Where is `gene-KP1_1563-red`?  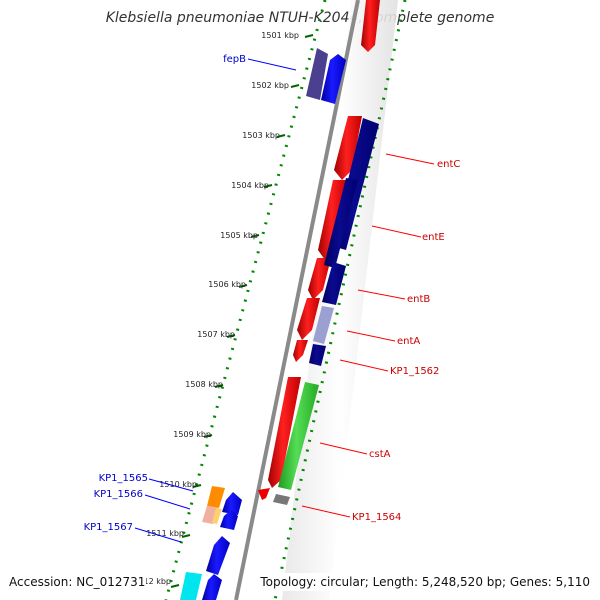
gene-KP1_1563-red is located at coordinates (284, 432).